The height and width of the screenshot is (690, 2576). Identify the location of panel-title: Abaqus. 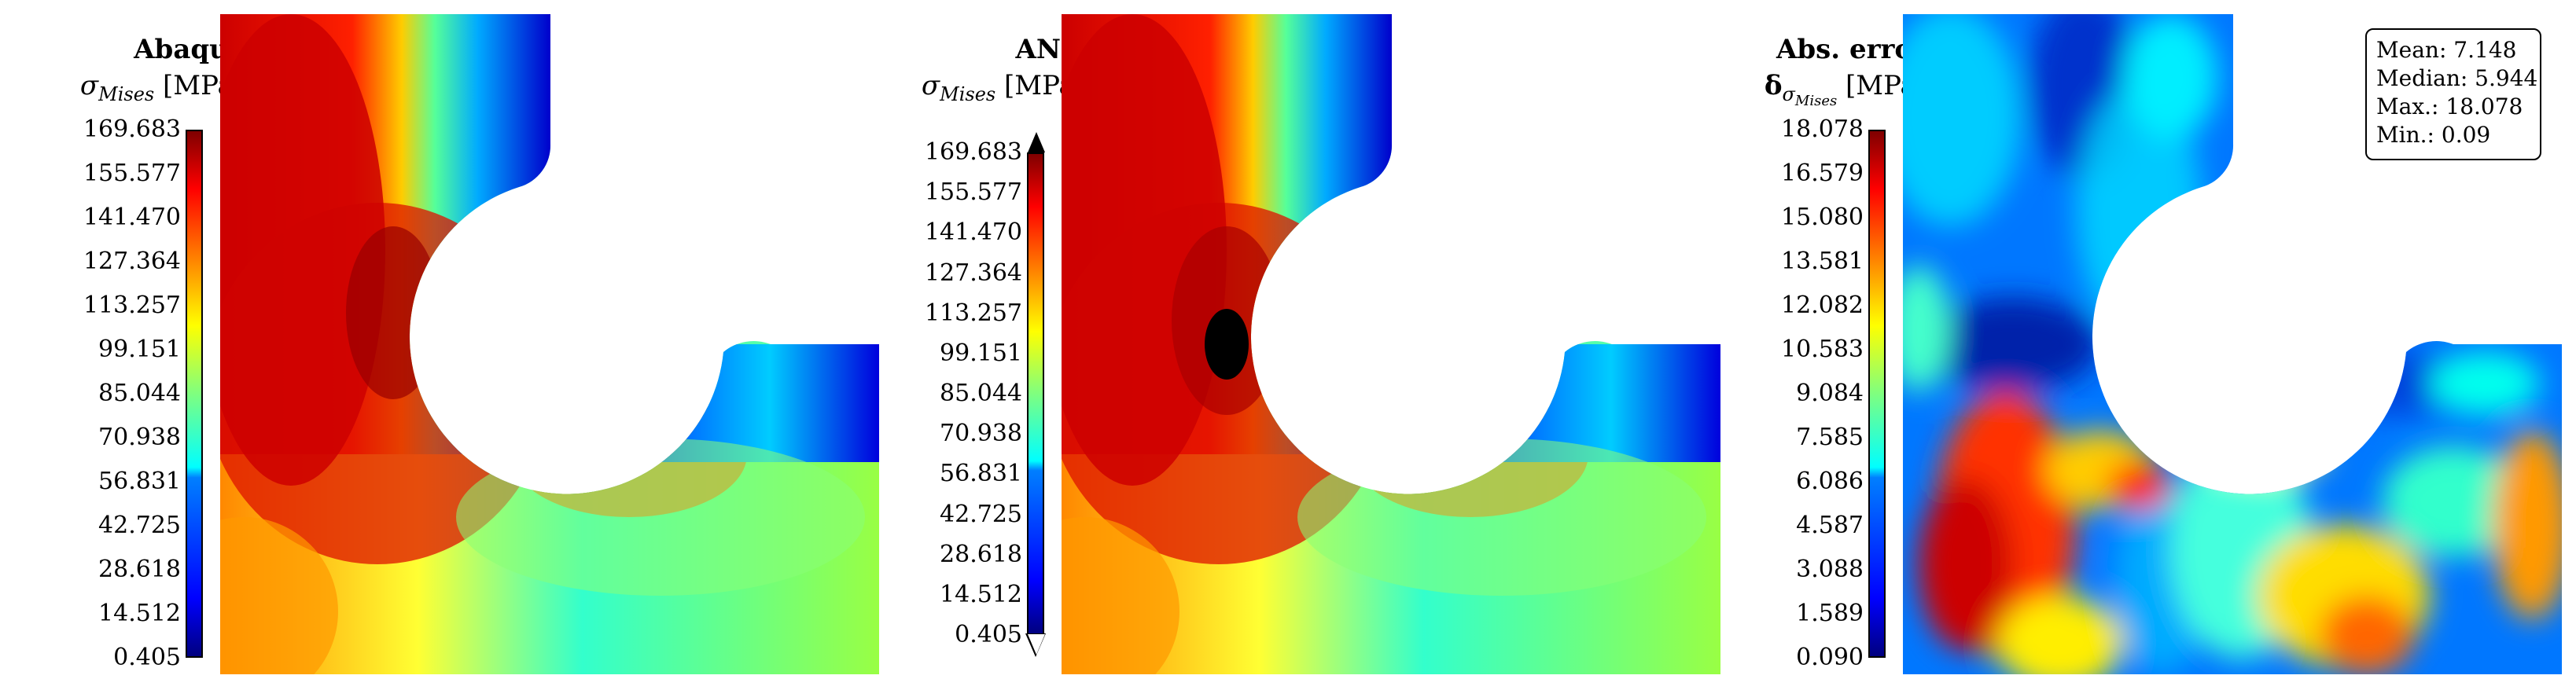
(189, 49).